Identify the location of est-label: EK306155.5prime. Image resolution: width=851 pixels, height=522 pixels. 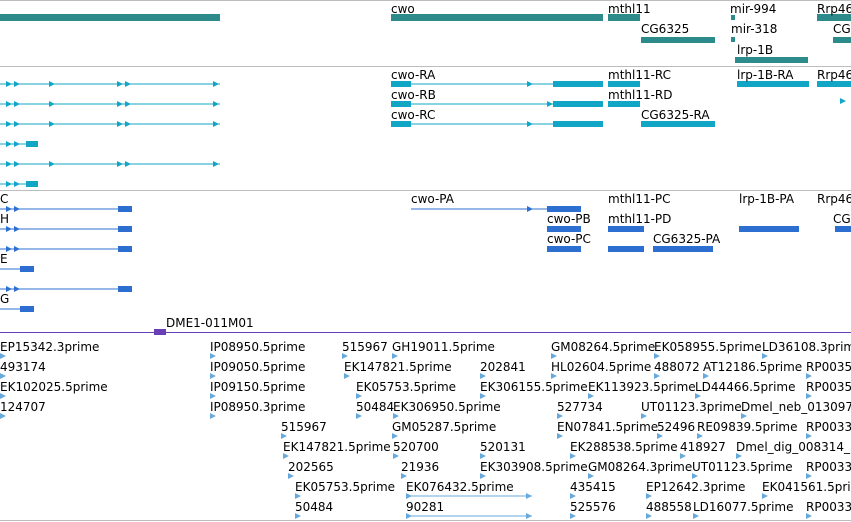
(534, 387).